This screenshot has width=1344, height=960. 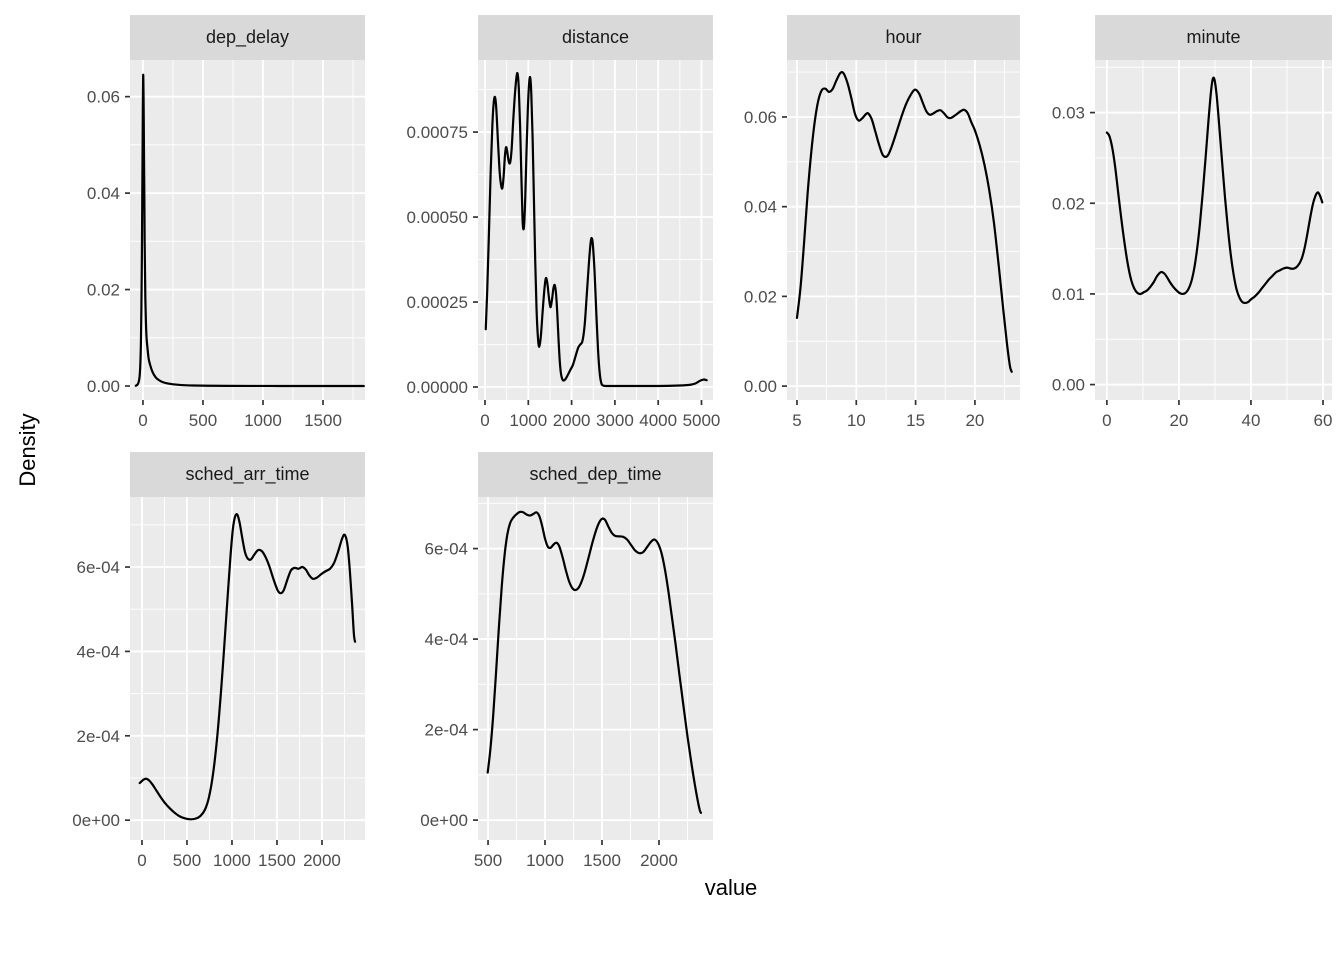 I want to click on y-tick-label: 0.00025, so click(x=437, y=302).